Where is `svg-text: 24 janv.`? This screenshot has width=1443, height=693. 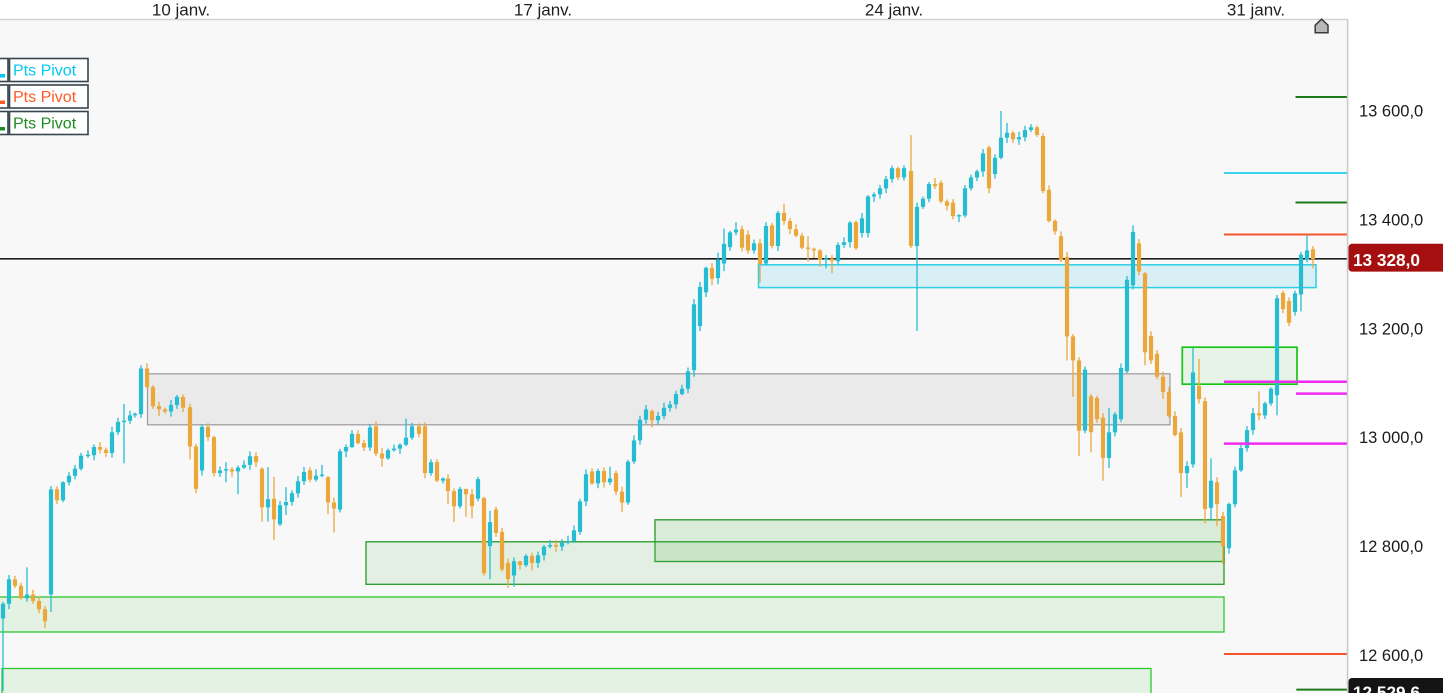 svg-text: 24 janv. is located at coordinates (894, 10).